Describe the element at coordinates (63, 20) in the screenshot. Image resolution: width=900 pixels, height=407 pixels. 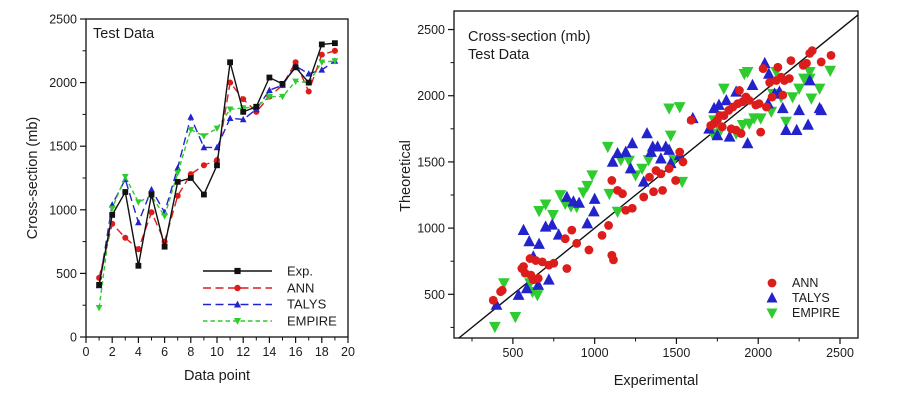
I see `left-chart-y-tick-label: 2500` at that location.